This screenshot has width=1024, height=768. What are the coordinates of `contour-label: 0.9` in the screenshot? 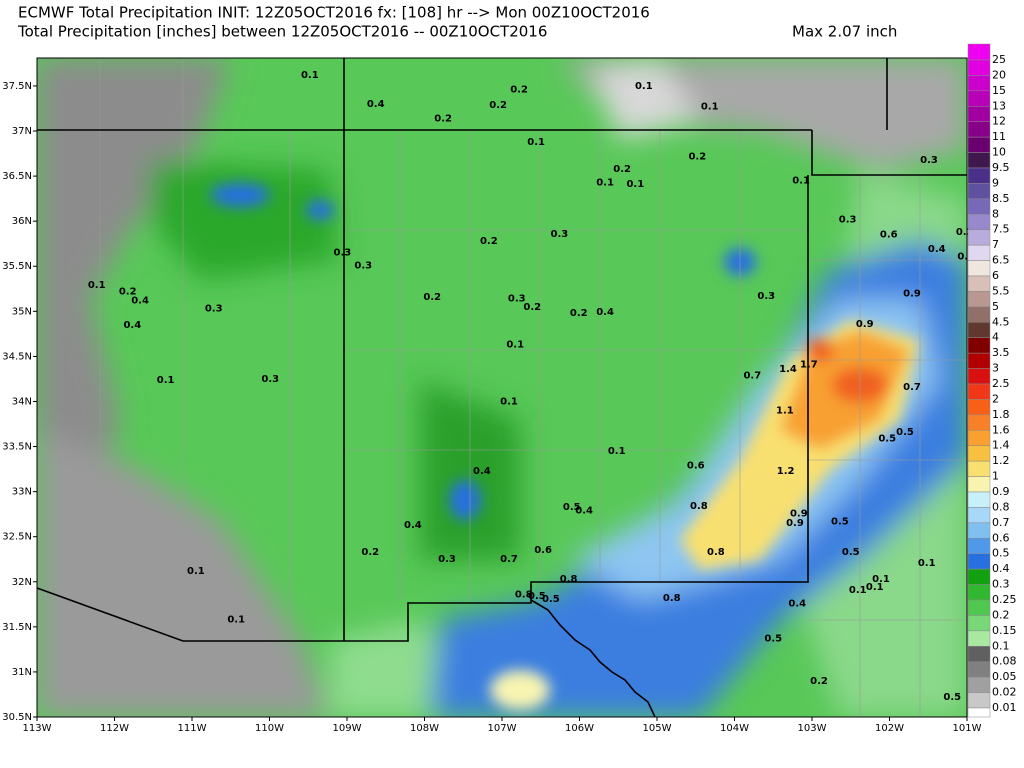 It's located at (799, 513).